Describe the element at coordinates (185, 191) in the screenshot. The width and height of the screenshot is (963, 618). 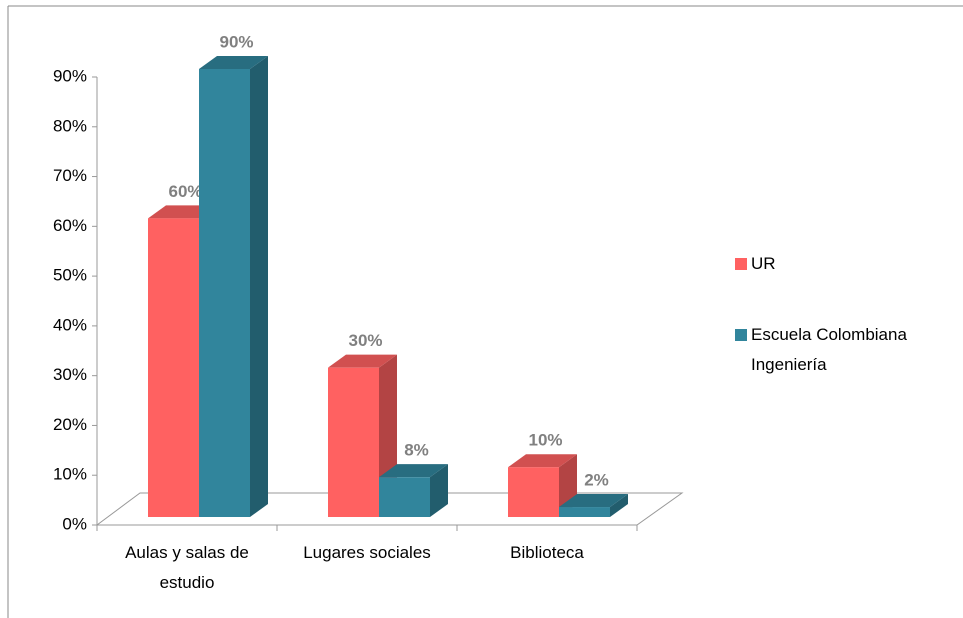
I see `value-label: 60%` at that location.